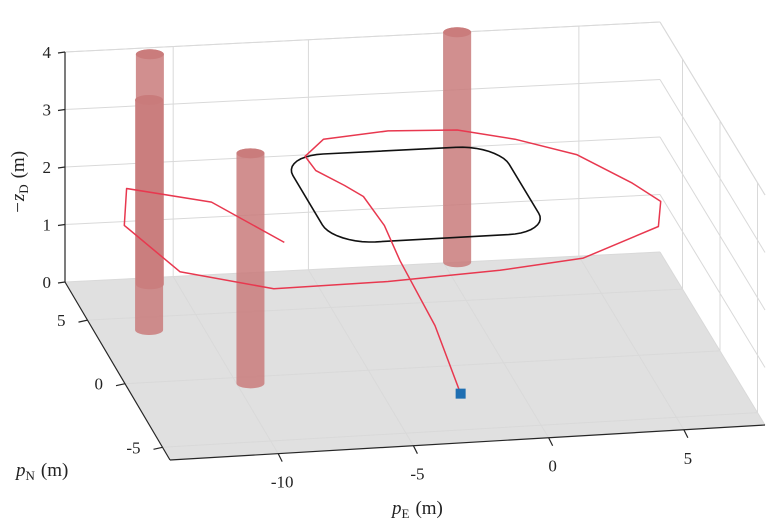  Describe the element at coordinates (99, 384) in the screenshot. I see `y-tick-label: 0` at that location.